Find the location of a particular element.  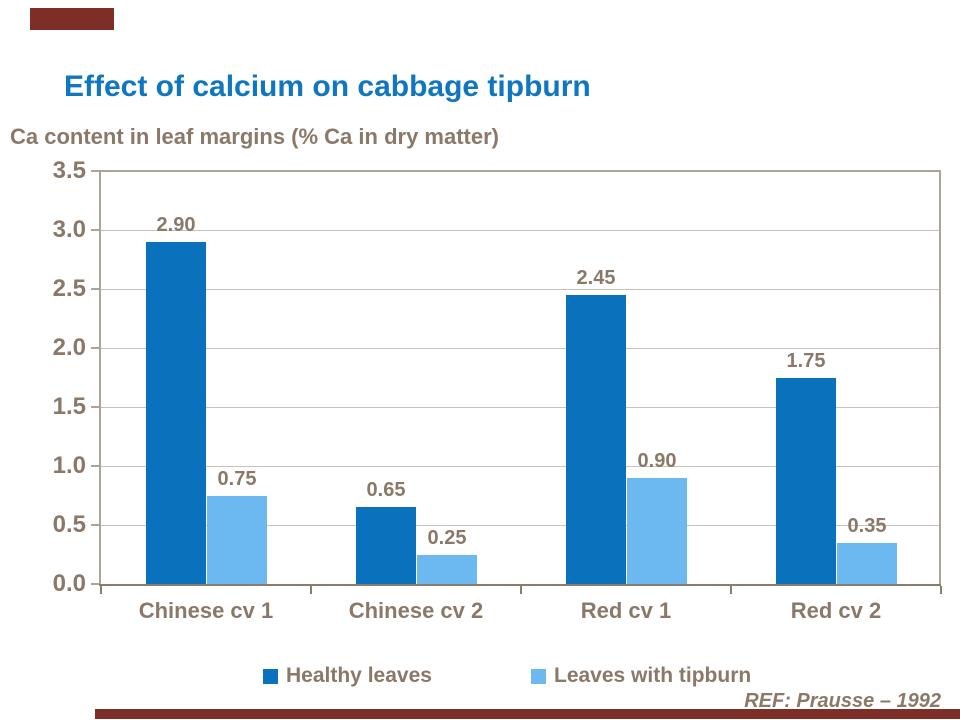

y-axis-line is located at coordinates (100, 378).